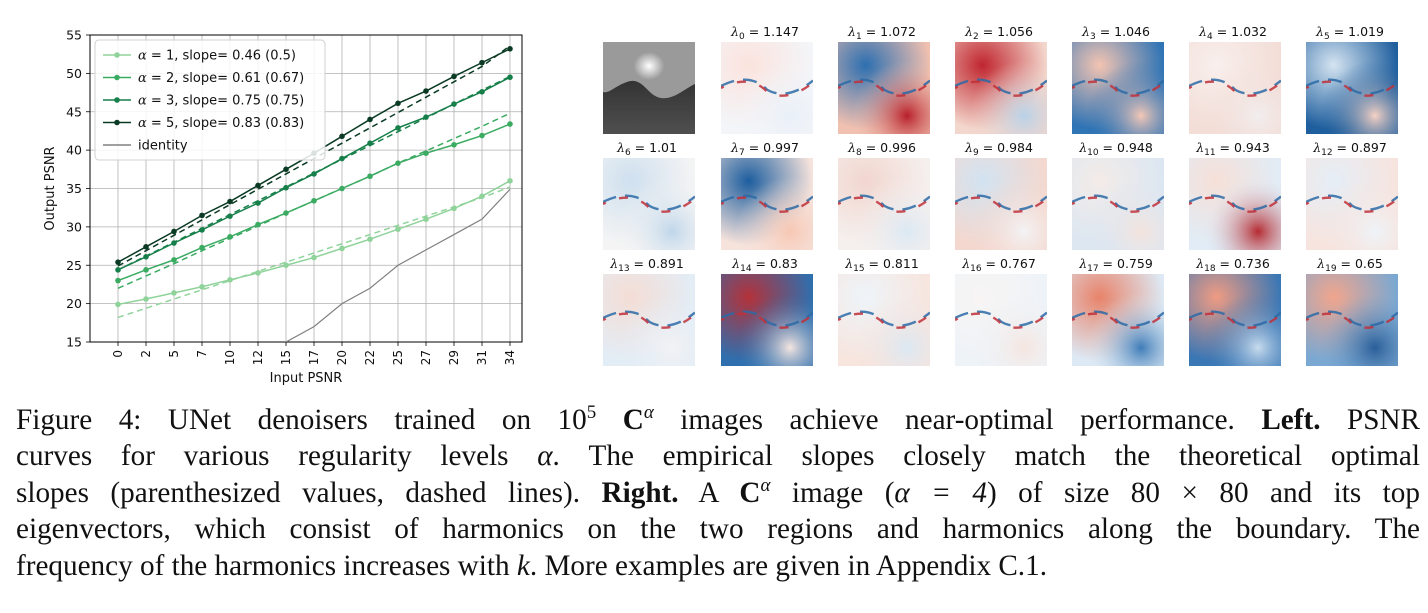 The height and width of the screenshot is (613, 1428). I want to click on x-axis-label: Input PSNR, so click(306, 378).